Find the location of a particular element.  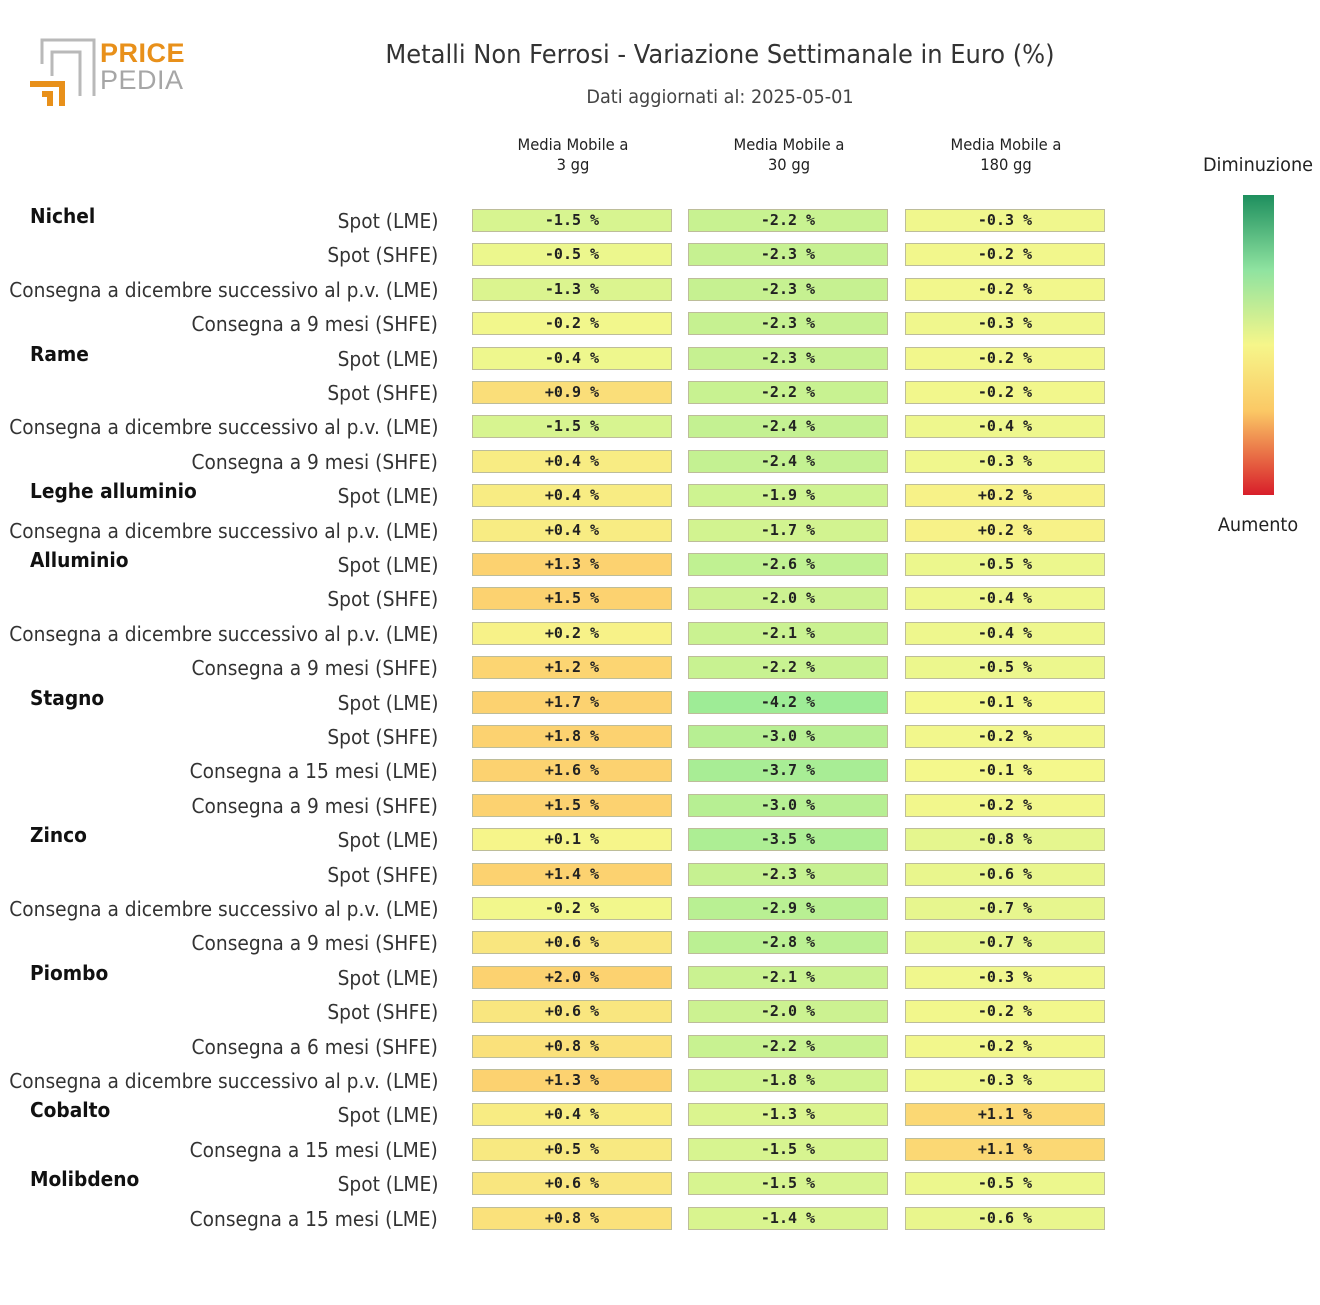

heatmap-cell: -2.0 % is located at coordinates (788, 1012).